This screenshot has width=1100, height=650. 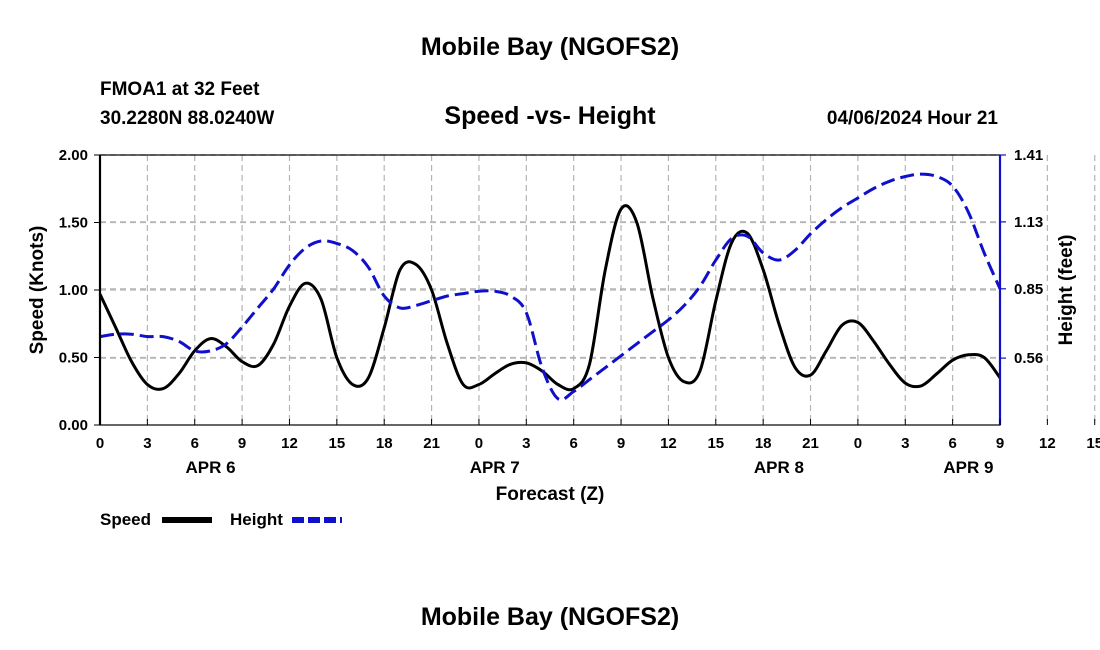 What do you see at coordinates (256, 519) in the screenshot?
I see `legend-height-label: Height` at bounding box center [256, 519].